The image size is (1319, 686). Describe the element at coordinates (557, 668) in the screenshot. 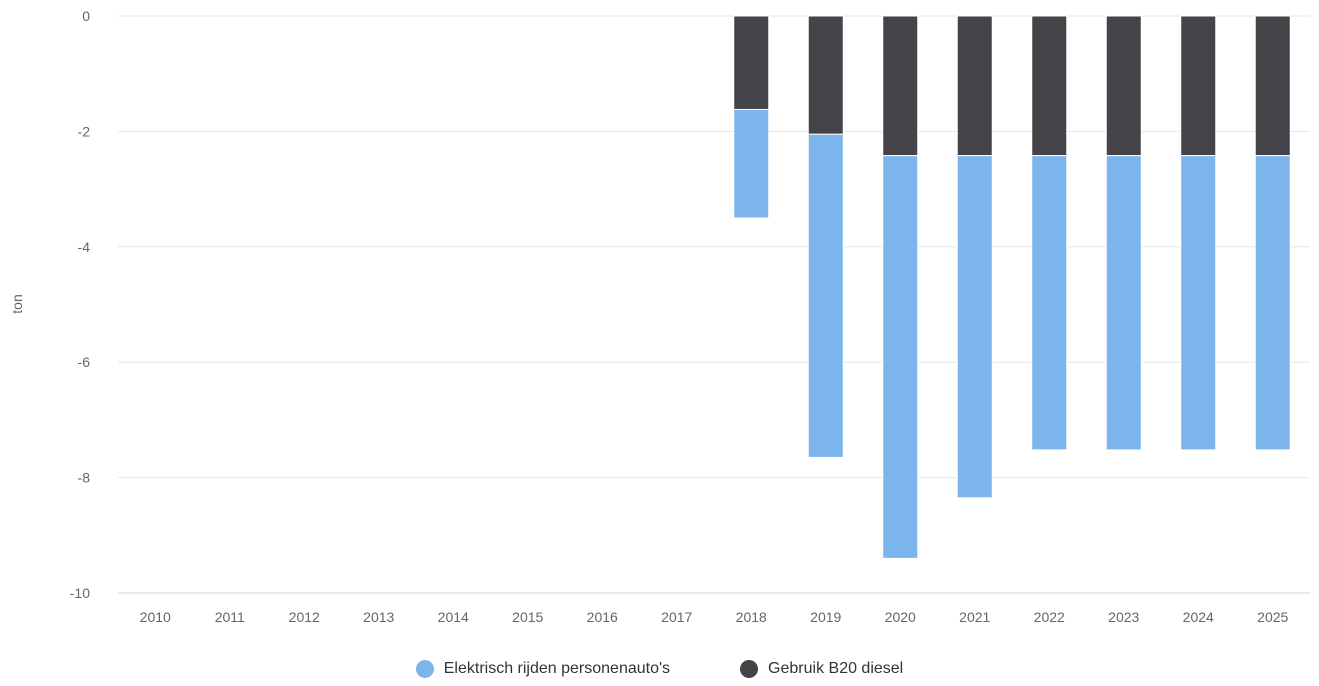

I see `legend-label-elektrisch: Elektrisch rijden personenauto's` at that location.